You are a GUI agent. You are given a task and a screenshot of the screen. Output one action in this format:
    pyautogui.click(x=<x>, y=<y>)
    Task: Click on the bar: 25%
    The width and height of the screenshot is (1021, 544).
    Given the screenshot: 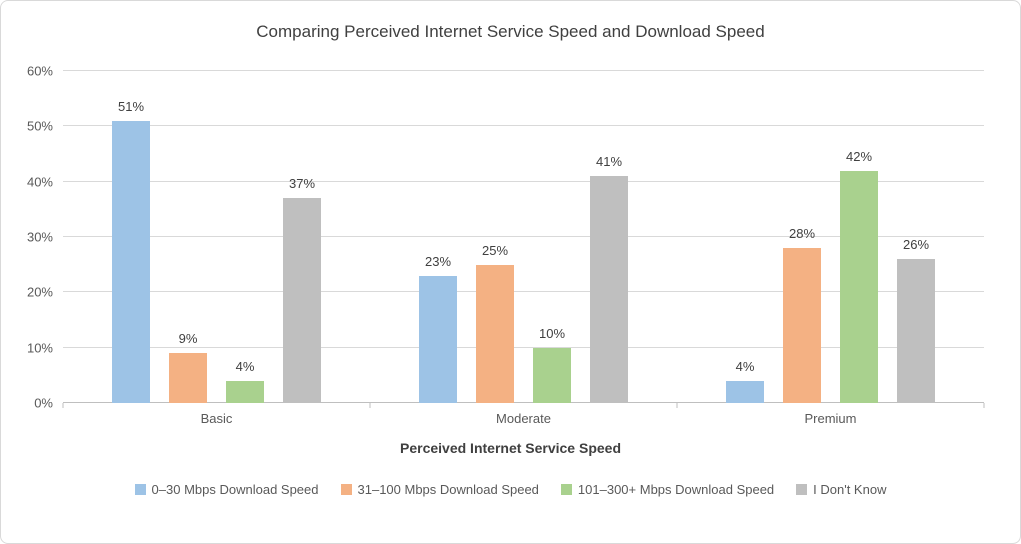 What is the action you would take?
    pyautogui.click(x=495, y=323)
    